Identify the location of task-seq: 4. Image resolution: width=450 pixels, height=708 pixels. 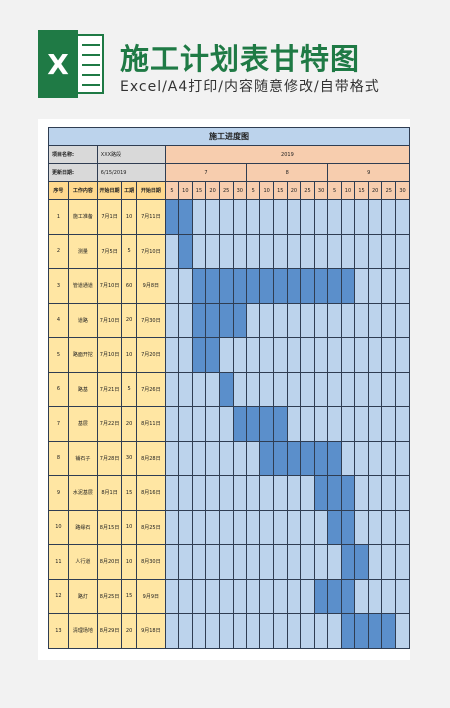
(58, 320).